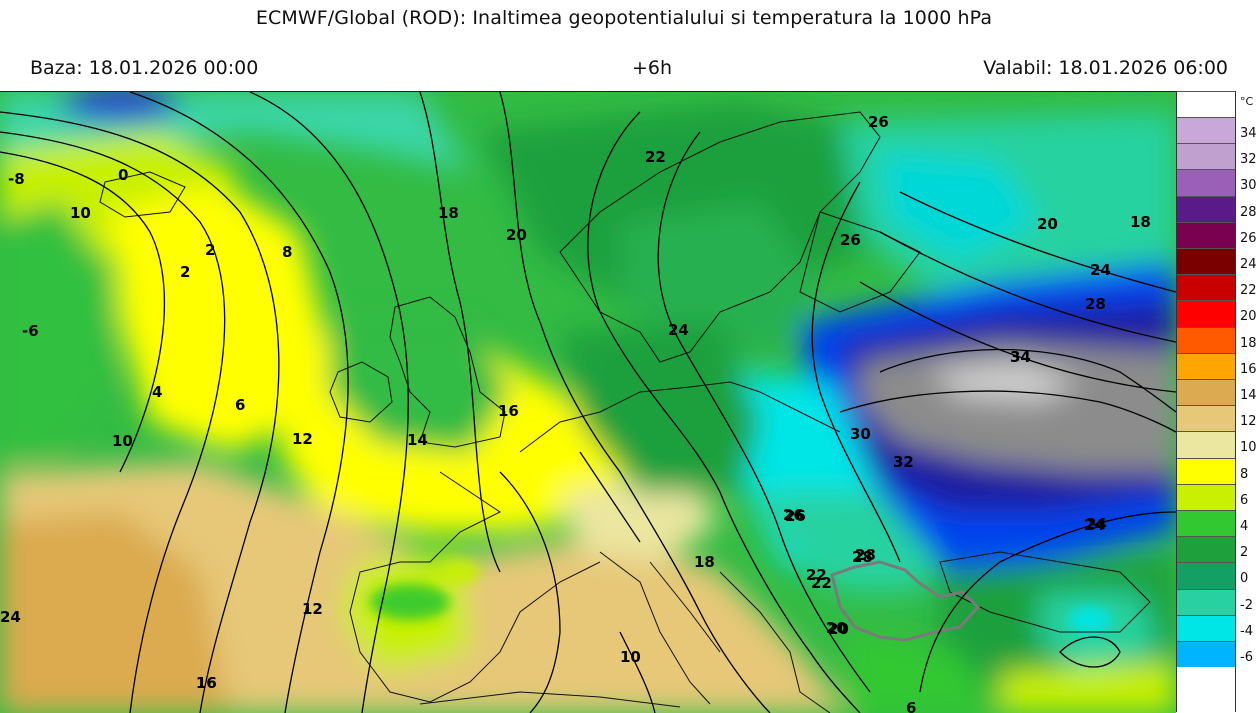 The width and height of the screenshot is (1260, 713). I want to click on legend-unit: °C, so click(1247, 101).